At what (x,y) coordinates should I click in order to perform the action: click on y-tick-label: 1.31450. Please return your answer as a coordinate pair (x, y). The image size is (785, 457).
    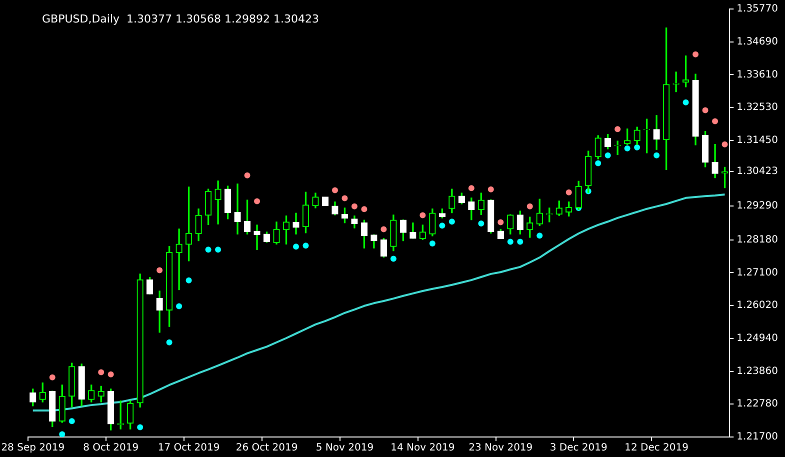
    Looking at the image, I should click on (757, 140).